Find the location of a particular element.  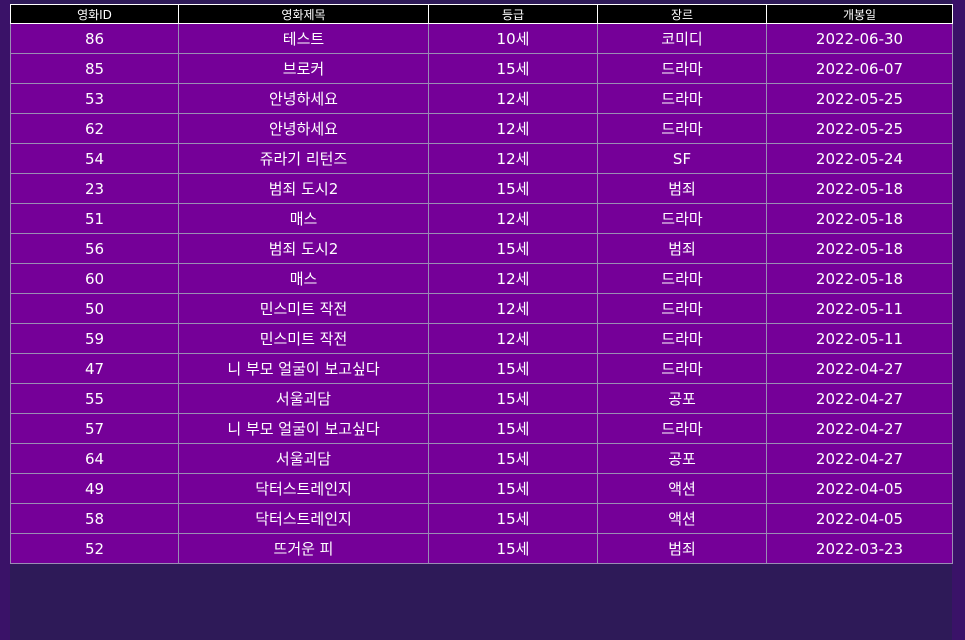

cell-movie-title: 쥬라기 리턴즈 is located at coordinates (303, 158).